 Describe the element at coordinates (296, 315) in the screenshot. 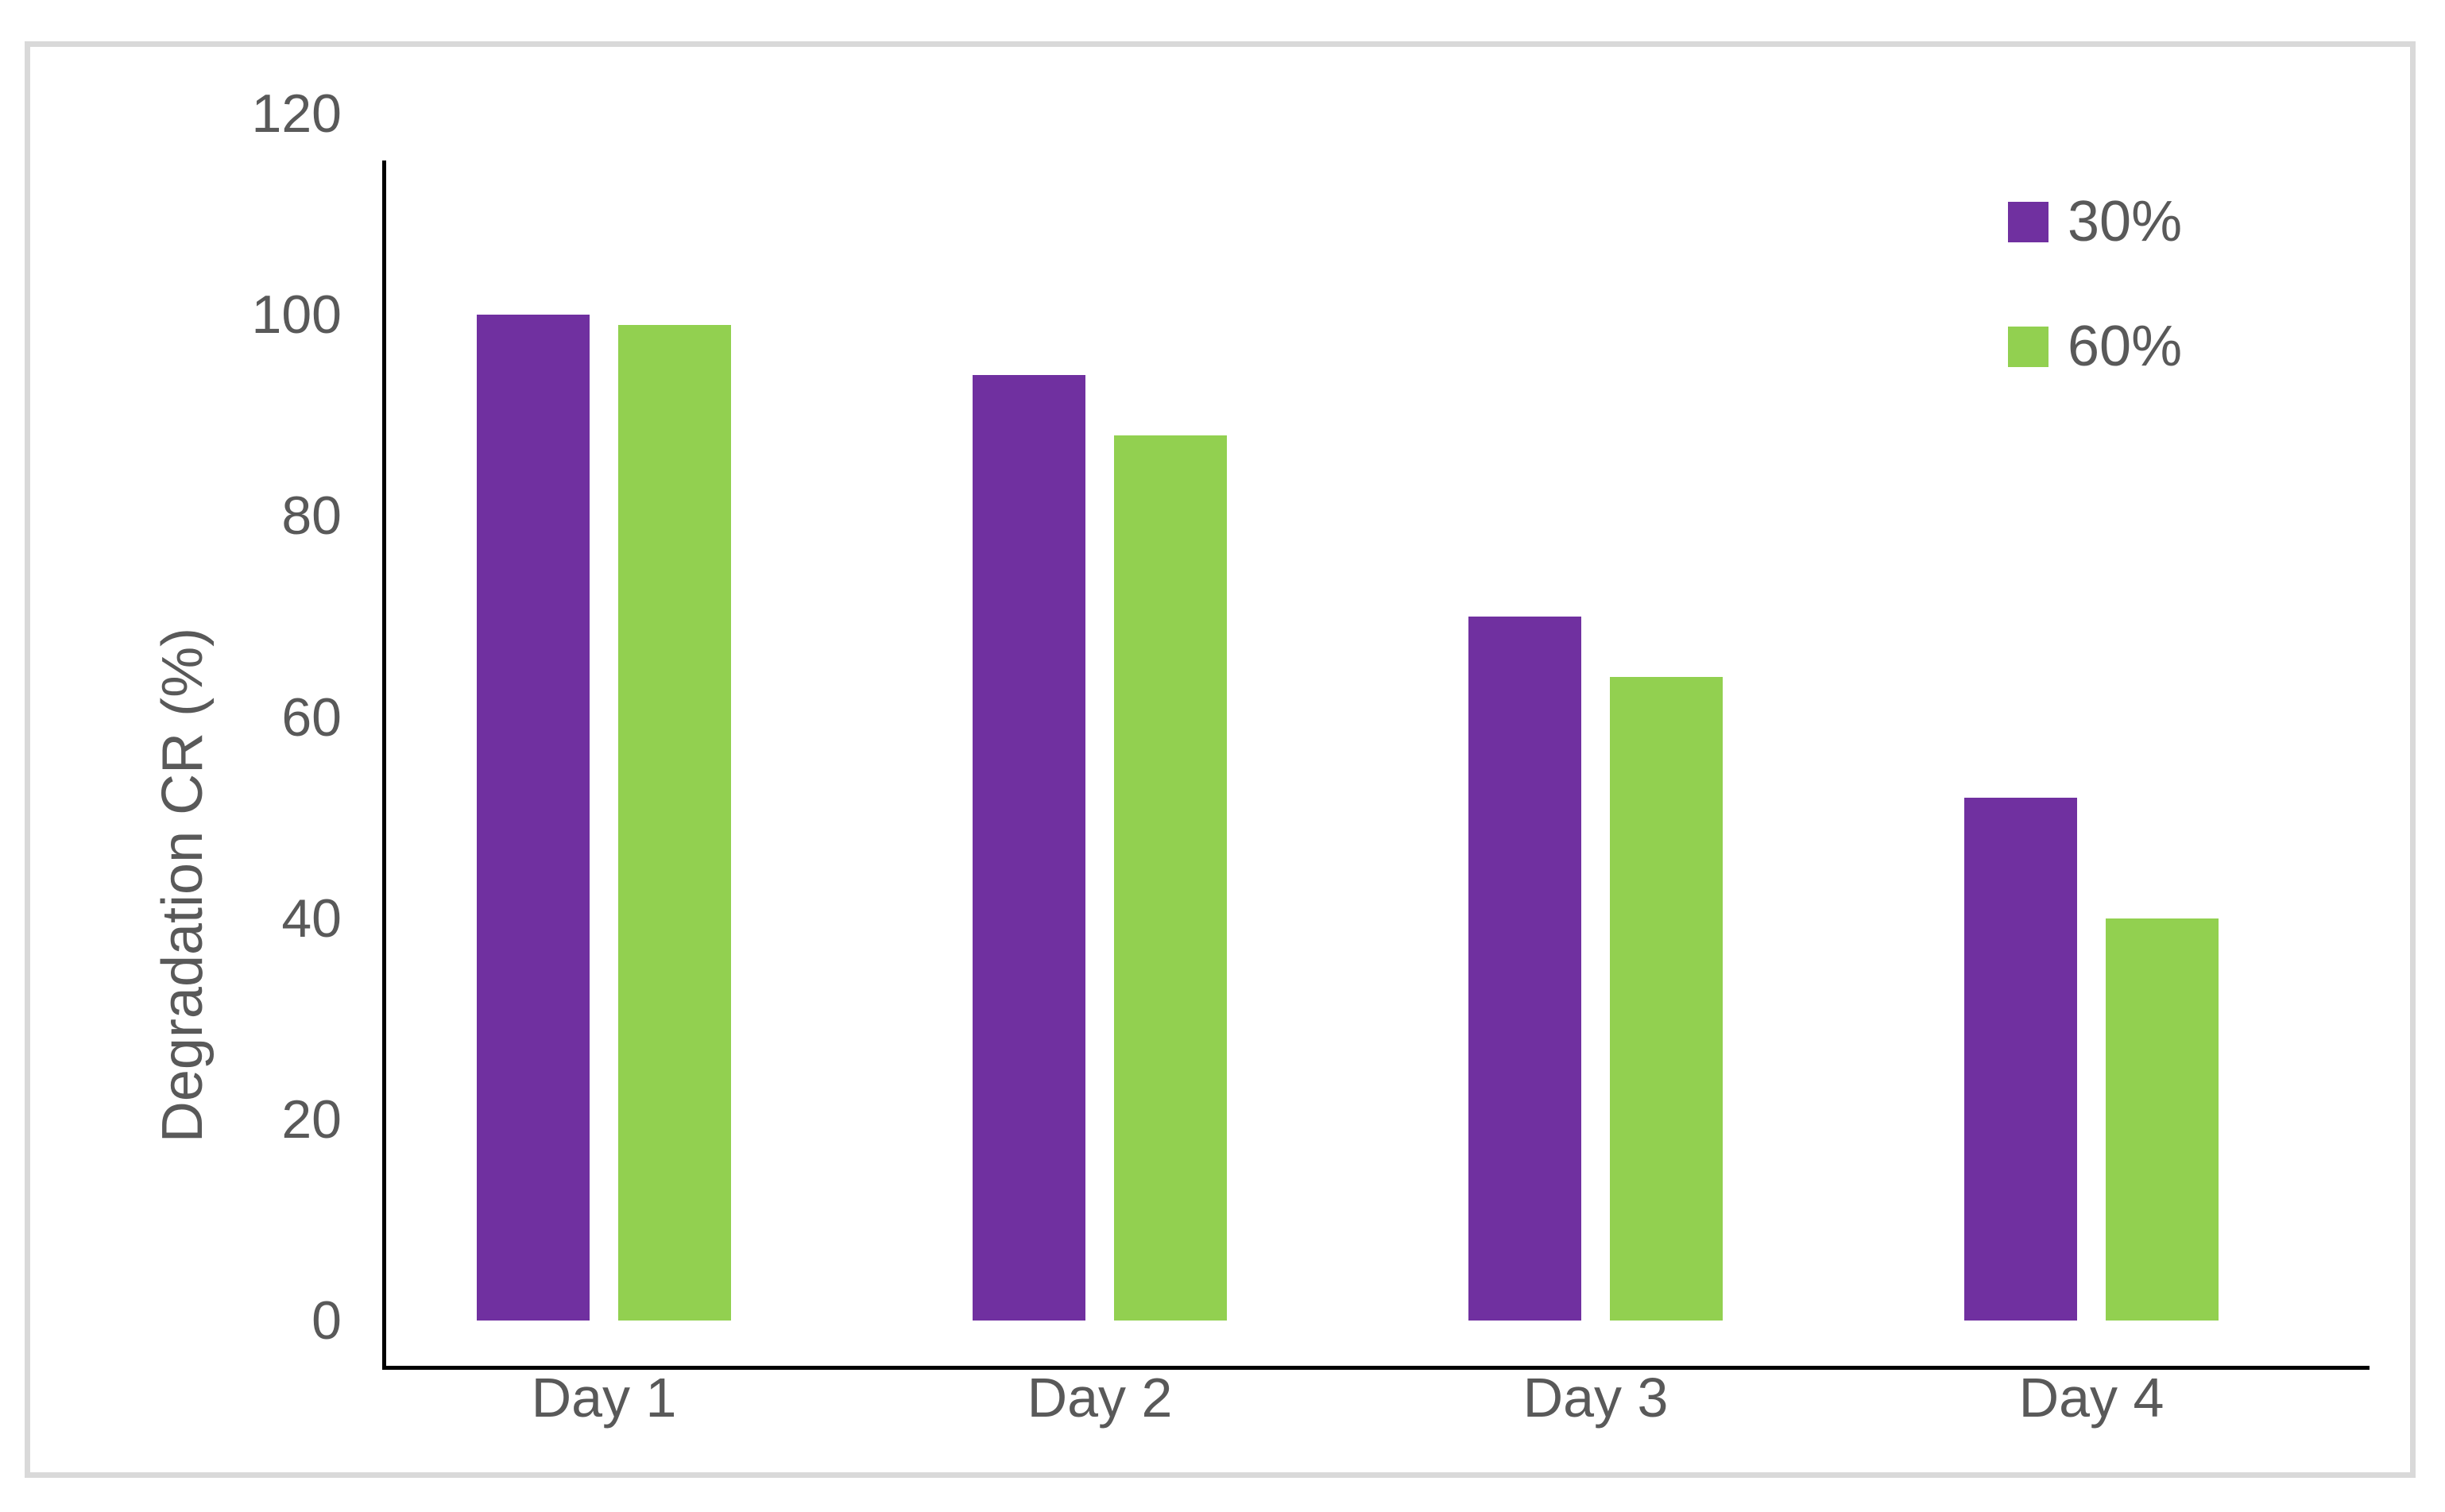

I see `y-tick-label-100: 100` at that location.